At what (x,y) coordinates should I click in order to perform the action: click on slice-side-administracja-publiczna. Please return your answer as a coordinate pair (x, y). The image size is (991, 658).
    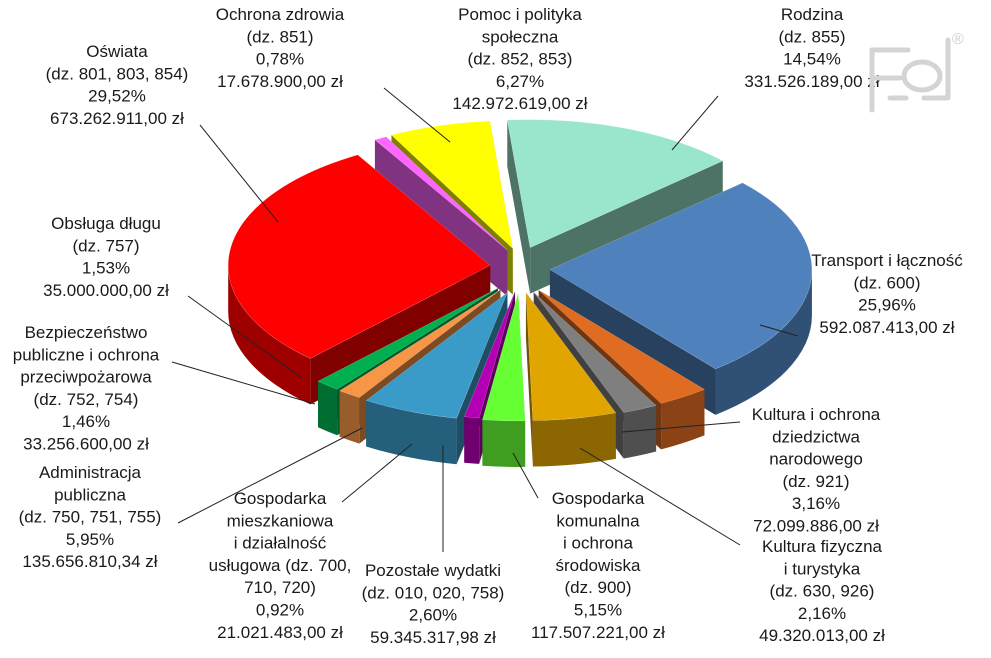
    Looking at the image, I should click on (411, 432).